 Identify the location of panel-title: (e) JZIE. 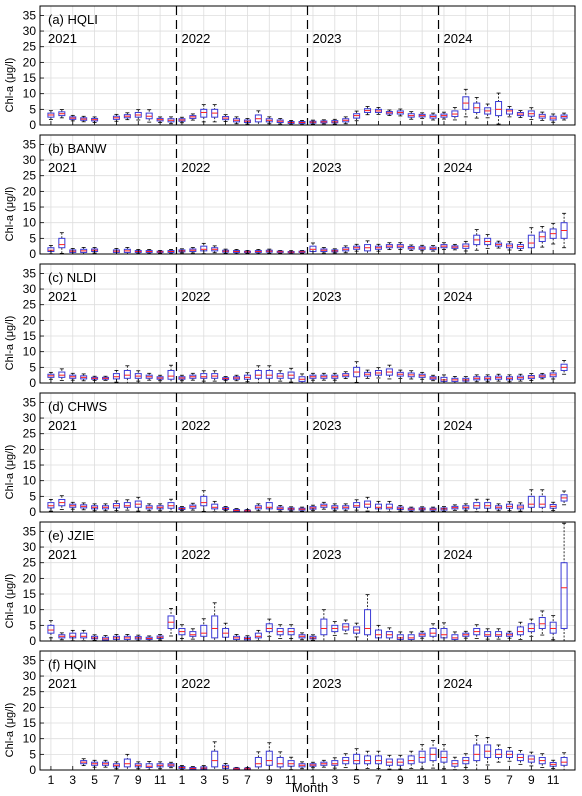
(71, 535).